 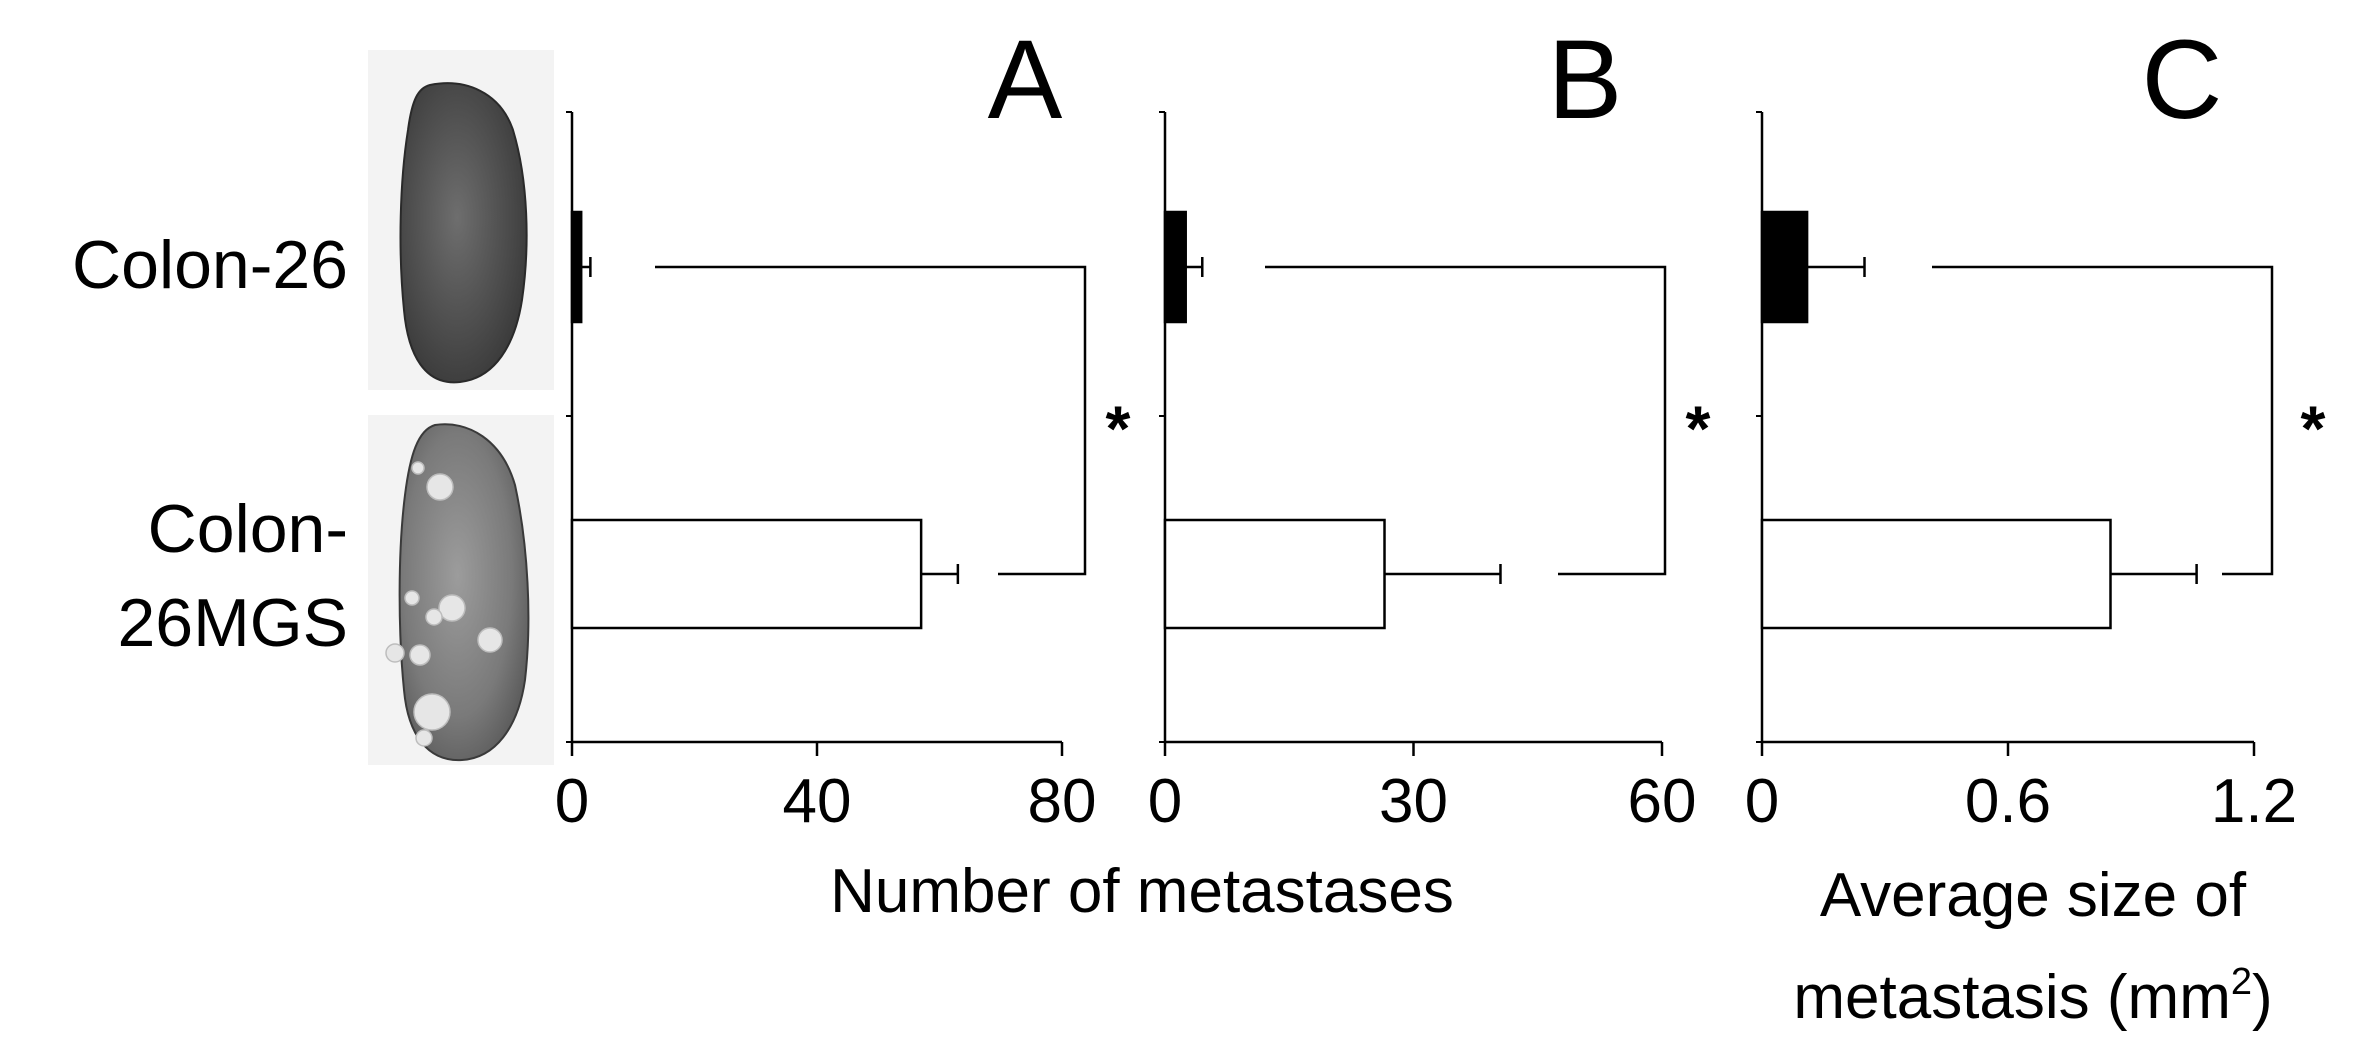 What do you see at coordinates (232, 623) in the screenshot?
I see `row-label-colon-26mgs-line2: 26MGS` at bounding box center [232, 623].